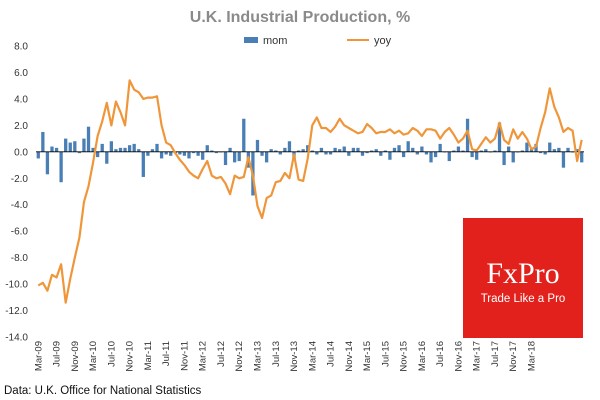 Image resolution: width=600 pixels, height=400 pixels. I want to click on logo-background, so click(523, 278).